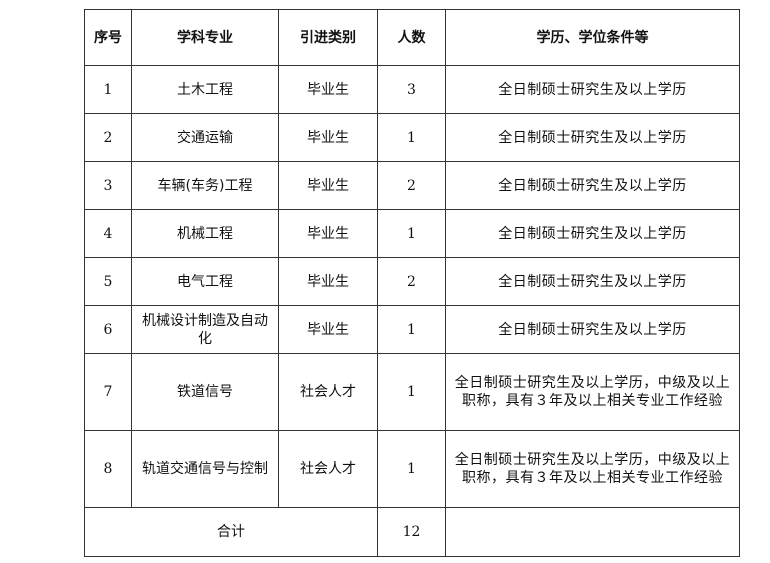 Image resolution: width=770 pixels, height=563 pixels. What do you see at coordinates (592, 532) in the screenshot?
I see `total-requirements-empty` at bounding box center [592, 532].